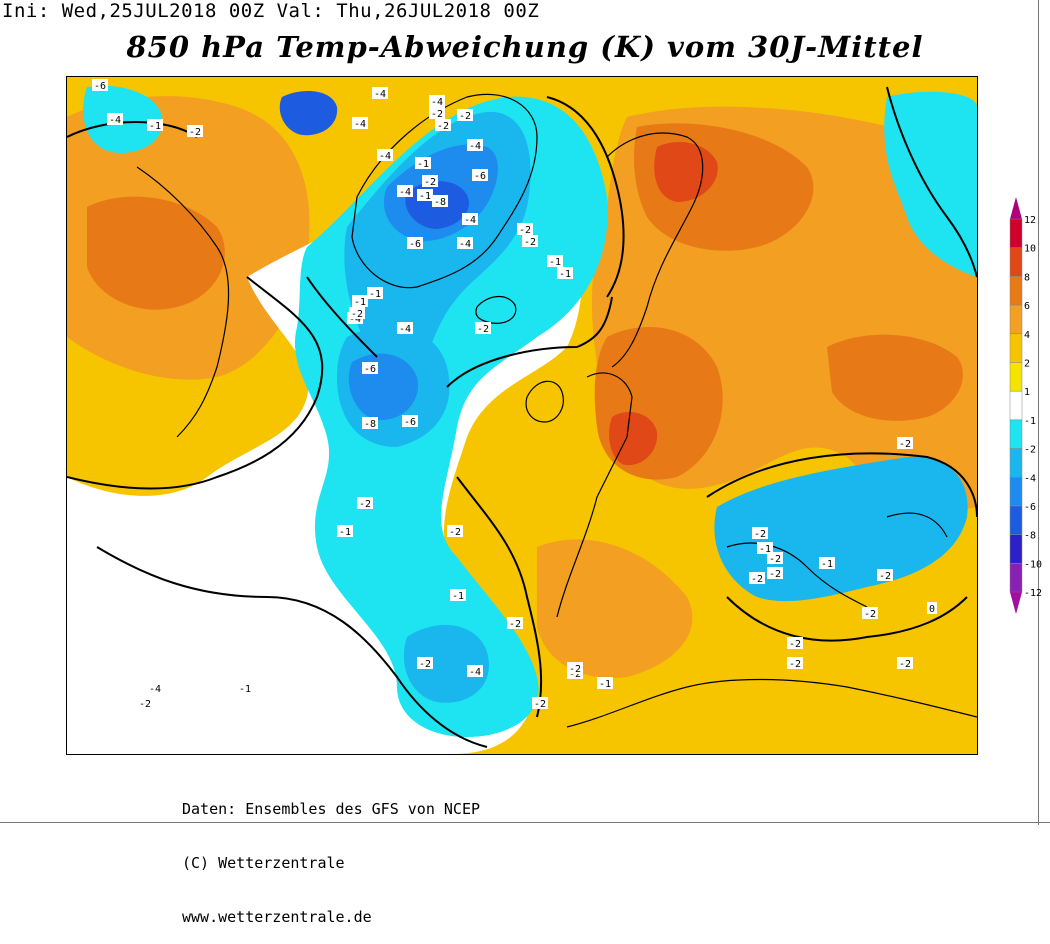  Describe the element at coordinates (1027, 335) in the screenshot. I see `legend-level-label: 4` at that location.